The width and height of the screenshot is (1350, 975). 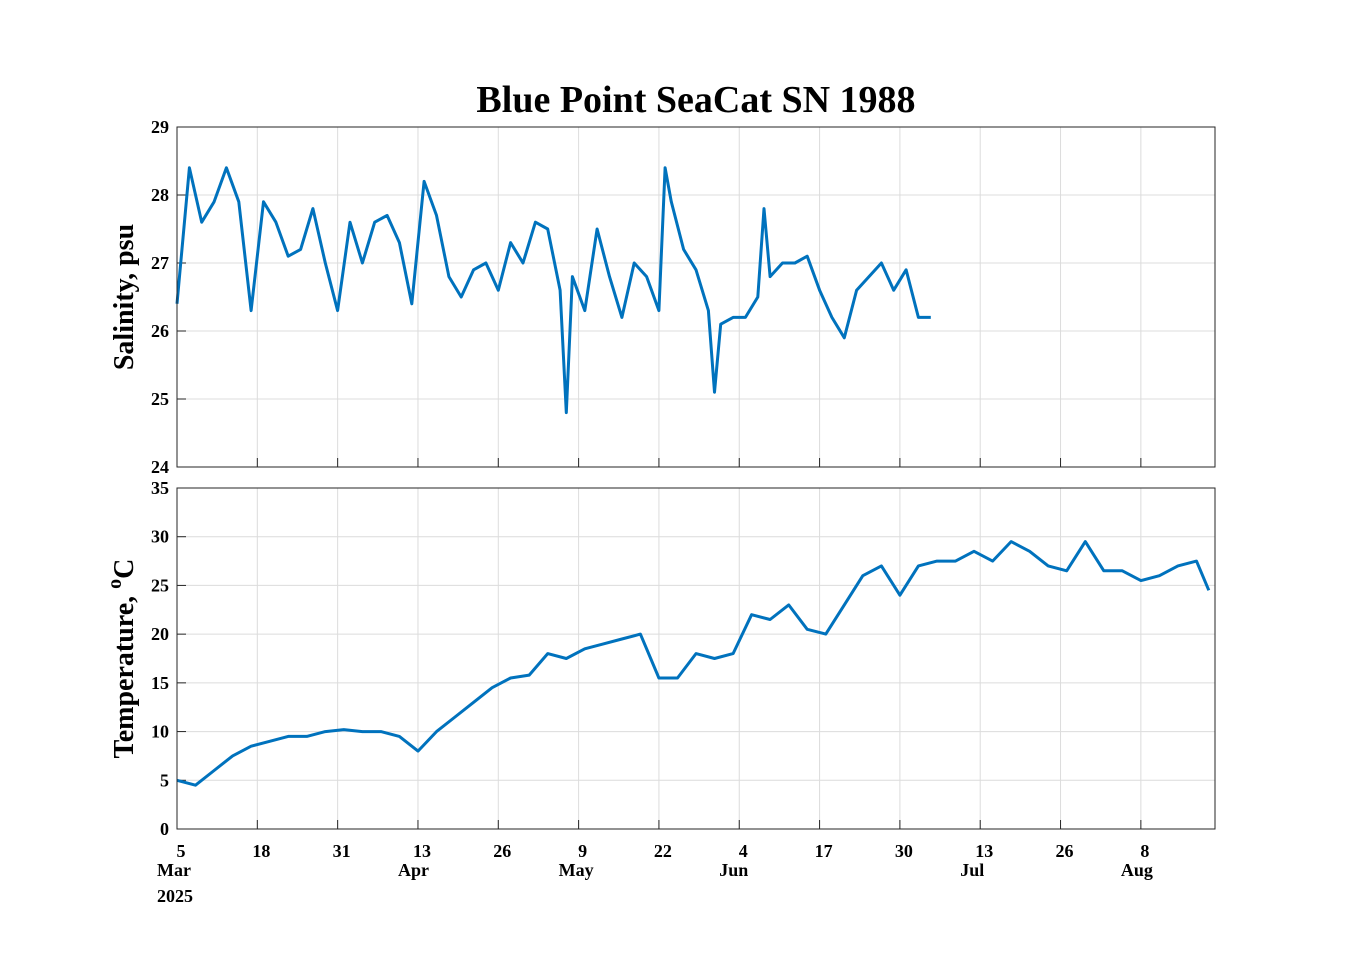 I want to click on x-month-label: Apr, so click(x=413, y=870).